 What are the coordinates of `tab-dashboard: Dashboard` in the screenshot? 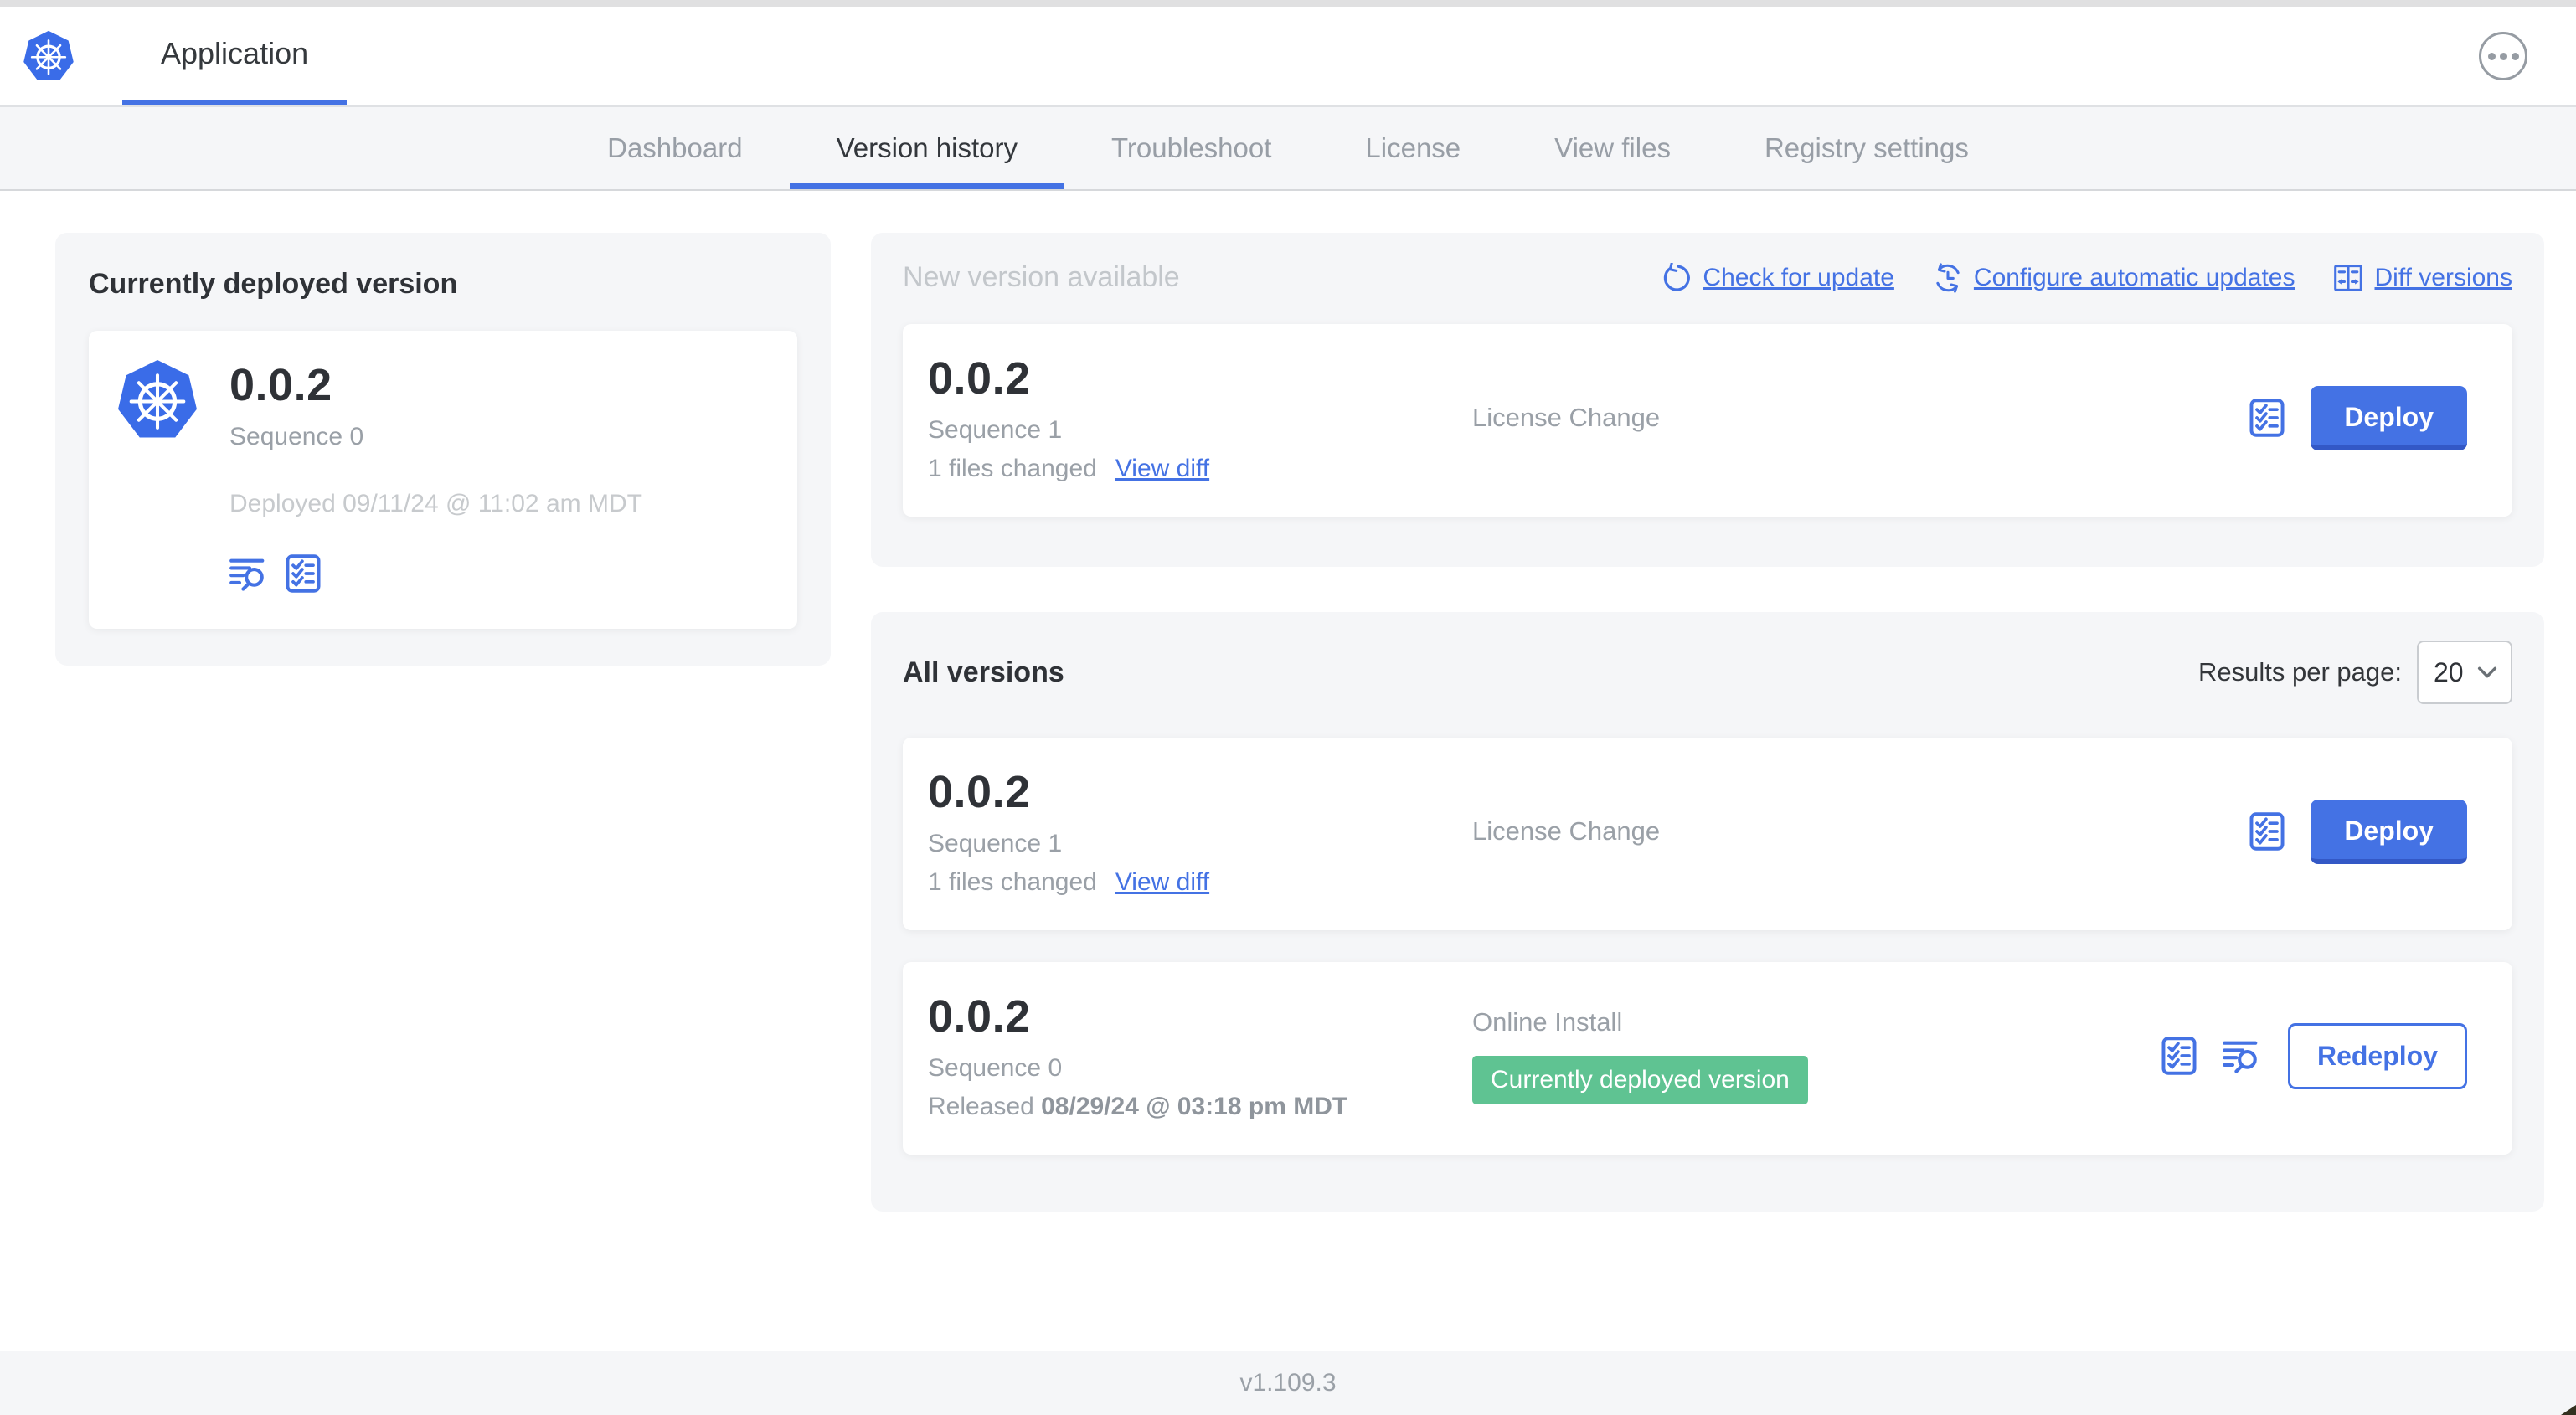 It's located at (675, 147).